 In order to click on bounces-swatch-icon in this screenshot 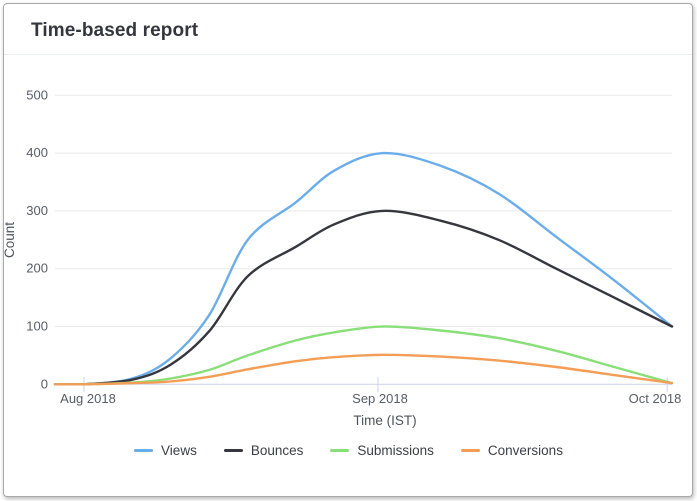, I will do `click(233, 450)`.